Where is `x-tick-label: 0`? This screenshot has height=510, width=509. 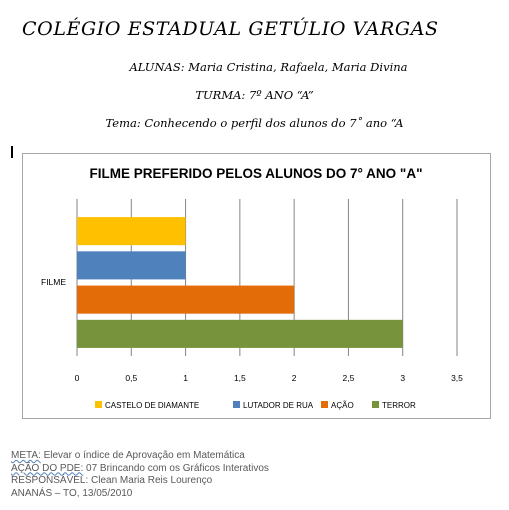 x-tick-label: 0 is located at coordinates (77, 378).